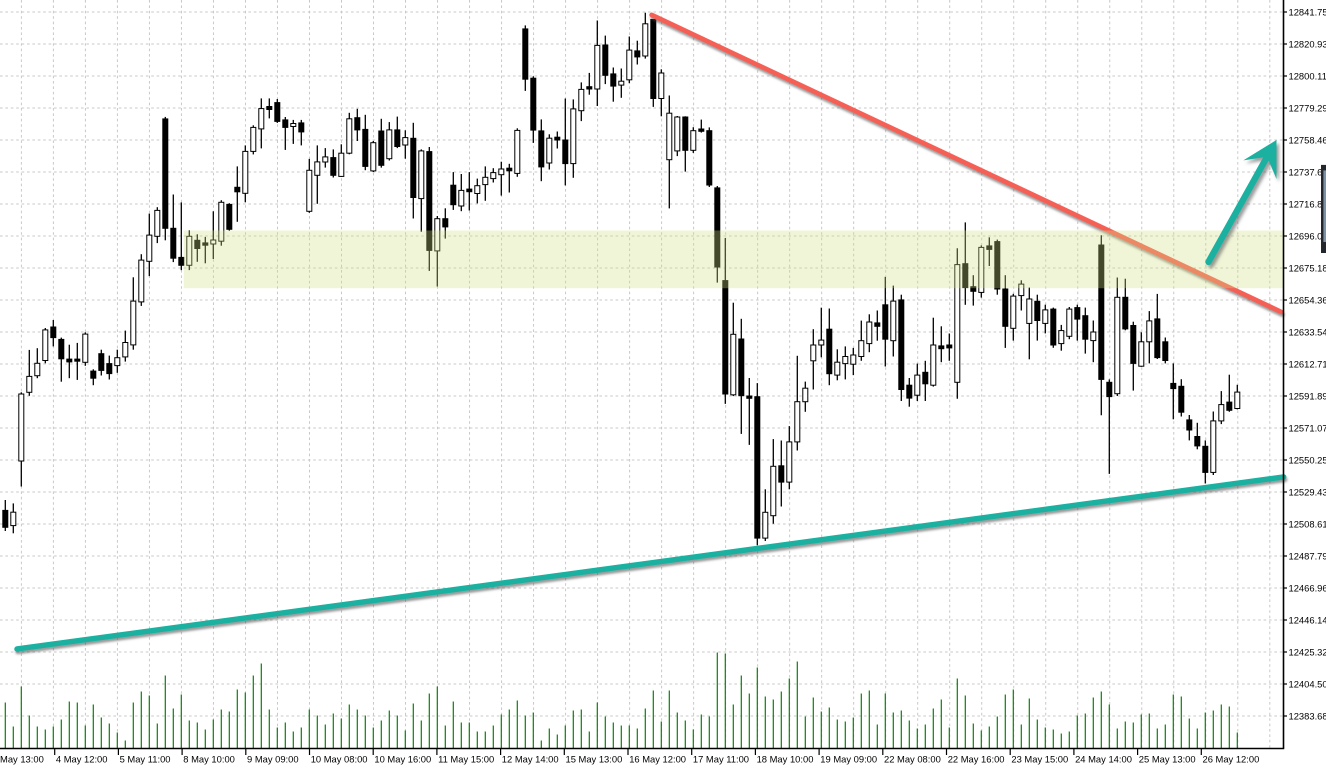 The image size is (1326, 767). Describe the element at coordinates (1167, 759) in the screenshot. I see `time-label: 25 May 13:00` at that location.